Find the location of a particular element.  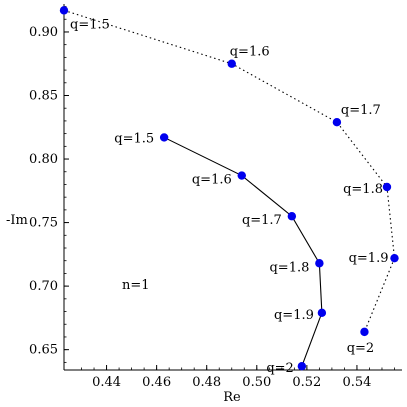

x-tick-label: 0.52 is located at coordinates (306, 382).